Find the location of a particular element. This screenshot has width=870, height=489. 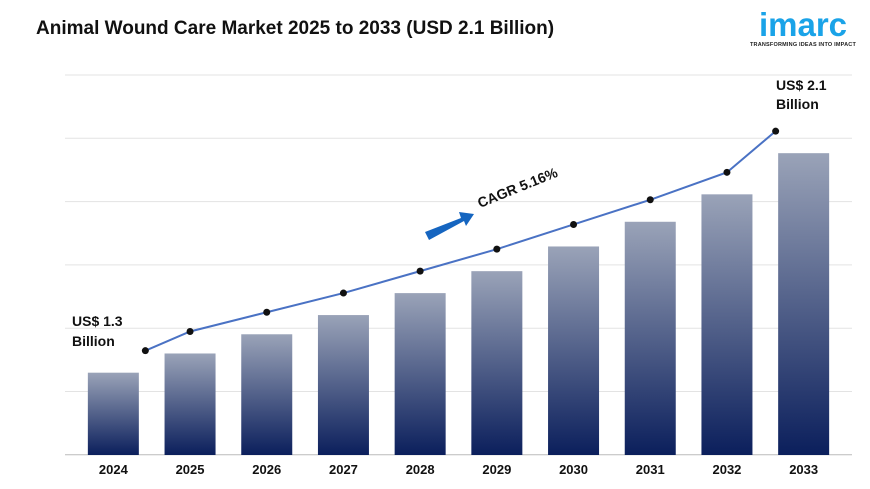

logo-tagline: TRANSFORMING IDEAS INTO IMPACT is located at coordinates (803, 45).